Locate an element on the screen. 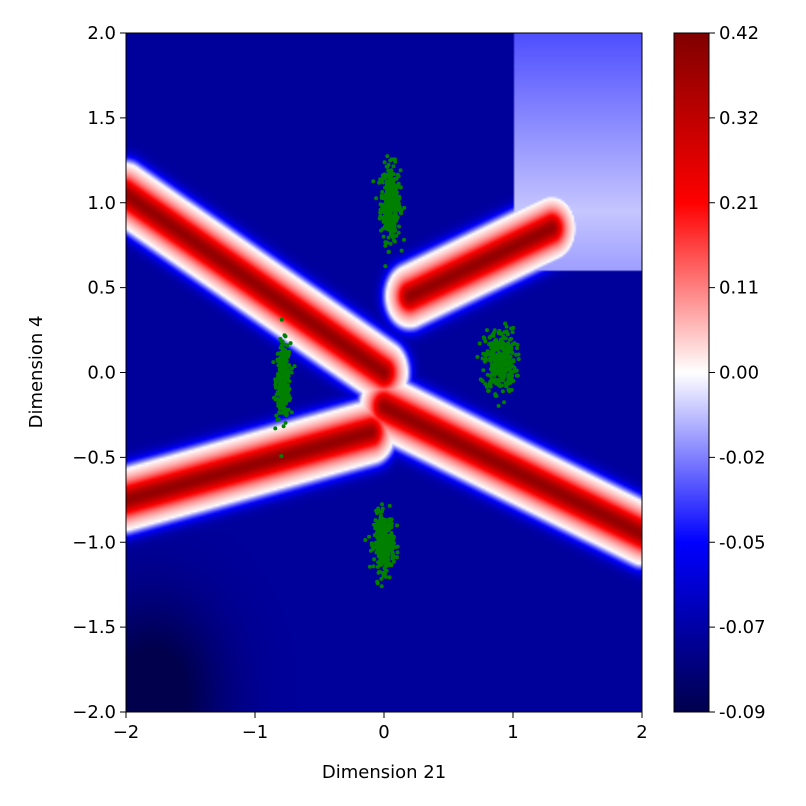  x-axis-label: Dimension 21 is located at coordinates (384, 772).